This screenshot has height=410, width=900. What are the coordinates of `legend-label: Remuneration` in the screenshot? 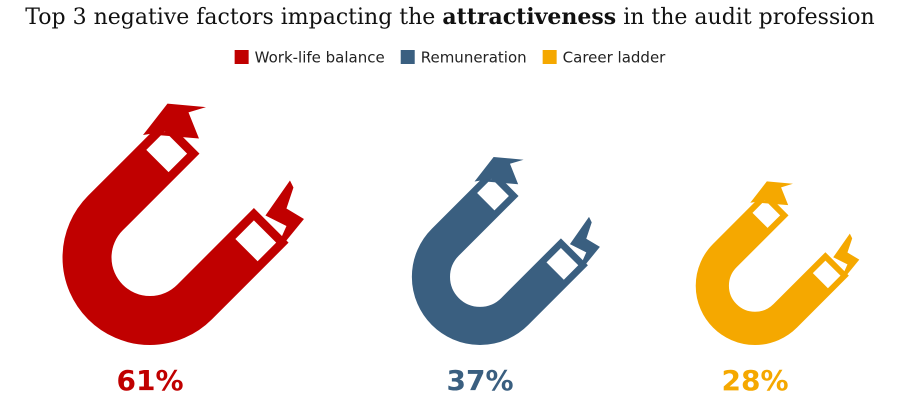 It's located at (474, 58).